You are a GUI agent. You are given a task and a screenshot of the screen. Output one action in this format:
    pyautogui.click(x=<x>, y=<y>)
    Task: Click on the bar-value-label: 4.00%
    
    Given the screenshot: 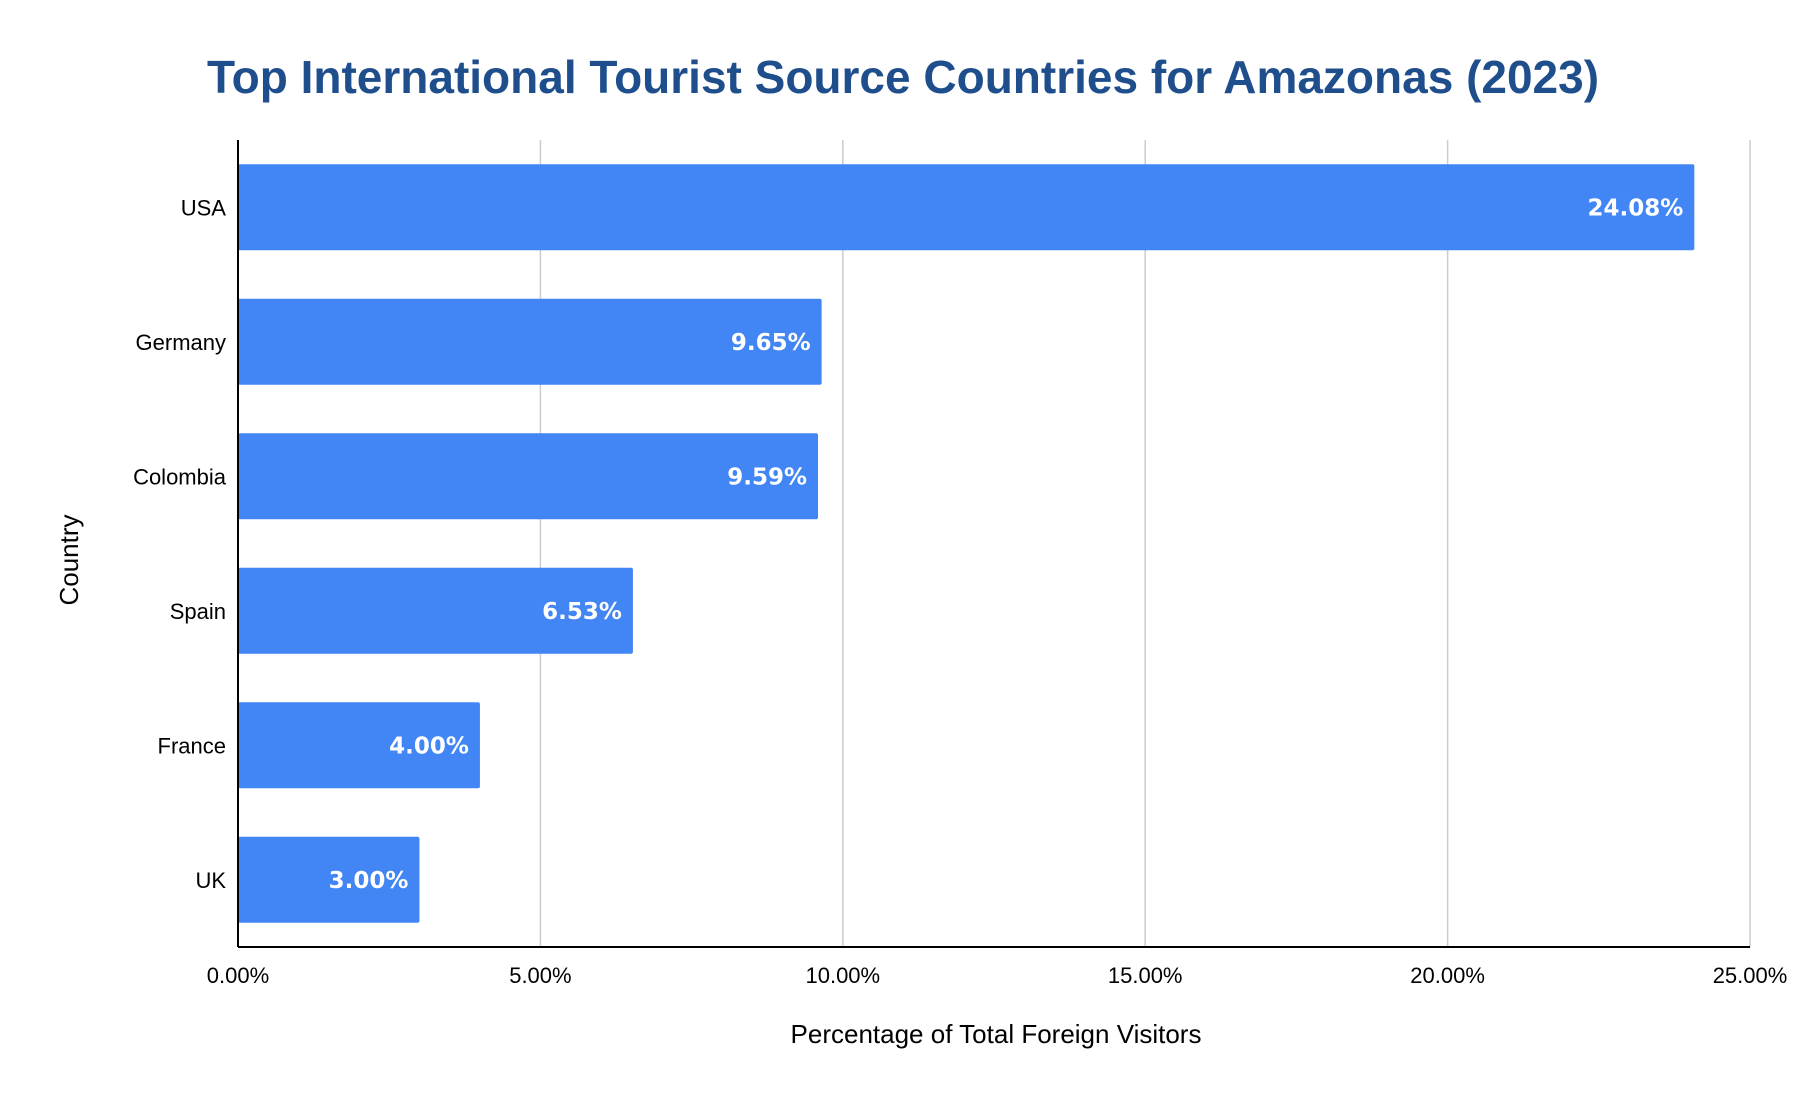 What is the action you would take?
    pyautogui.click(x=429, y=746)
    